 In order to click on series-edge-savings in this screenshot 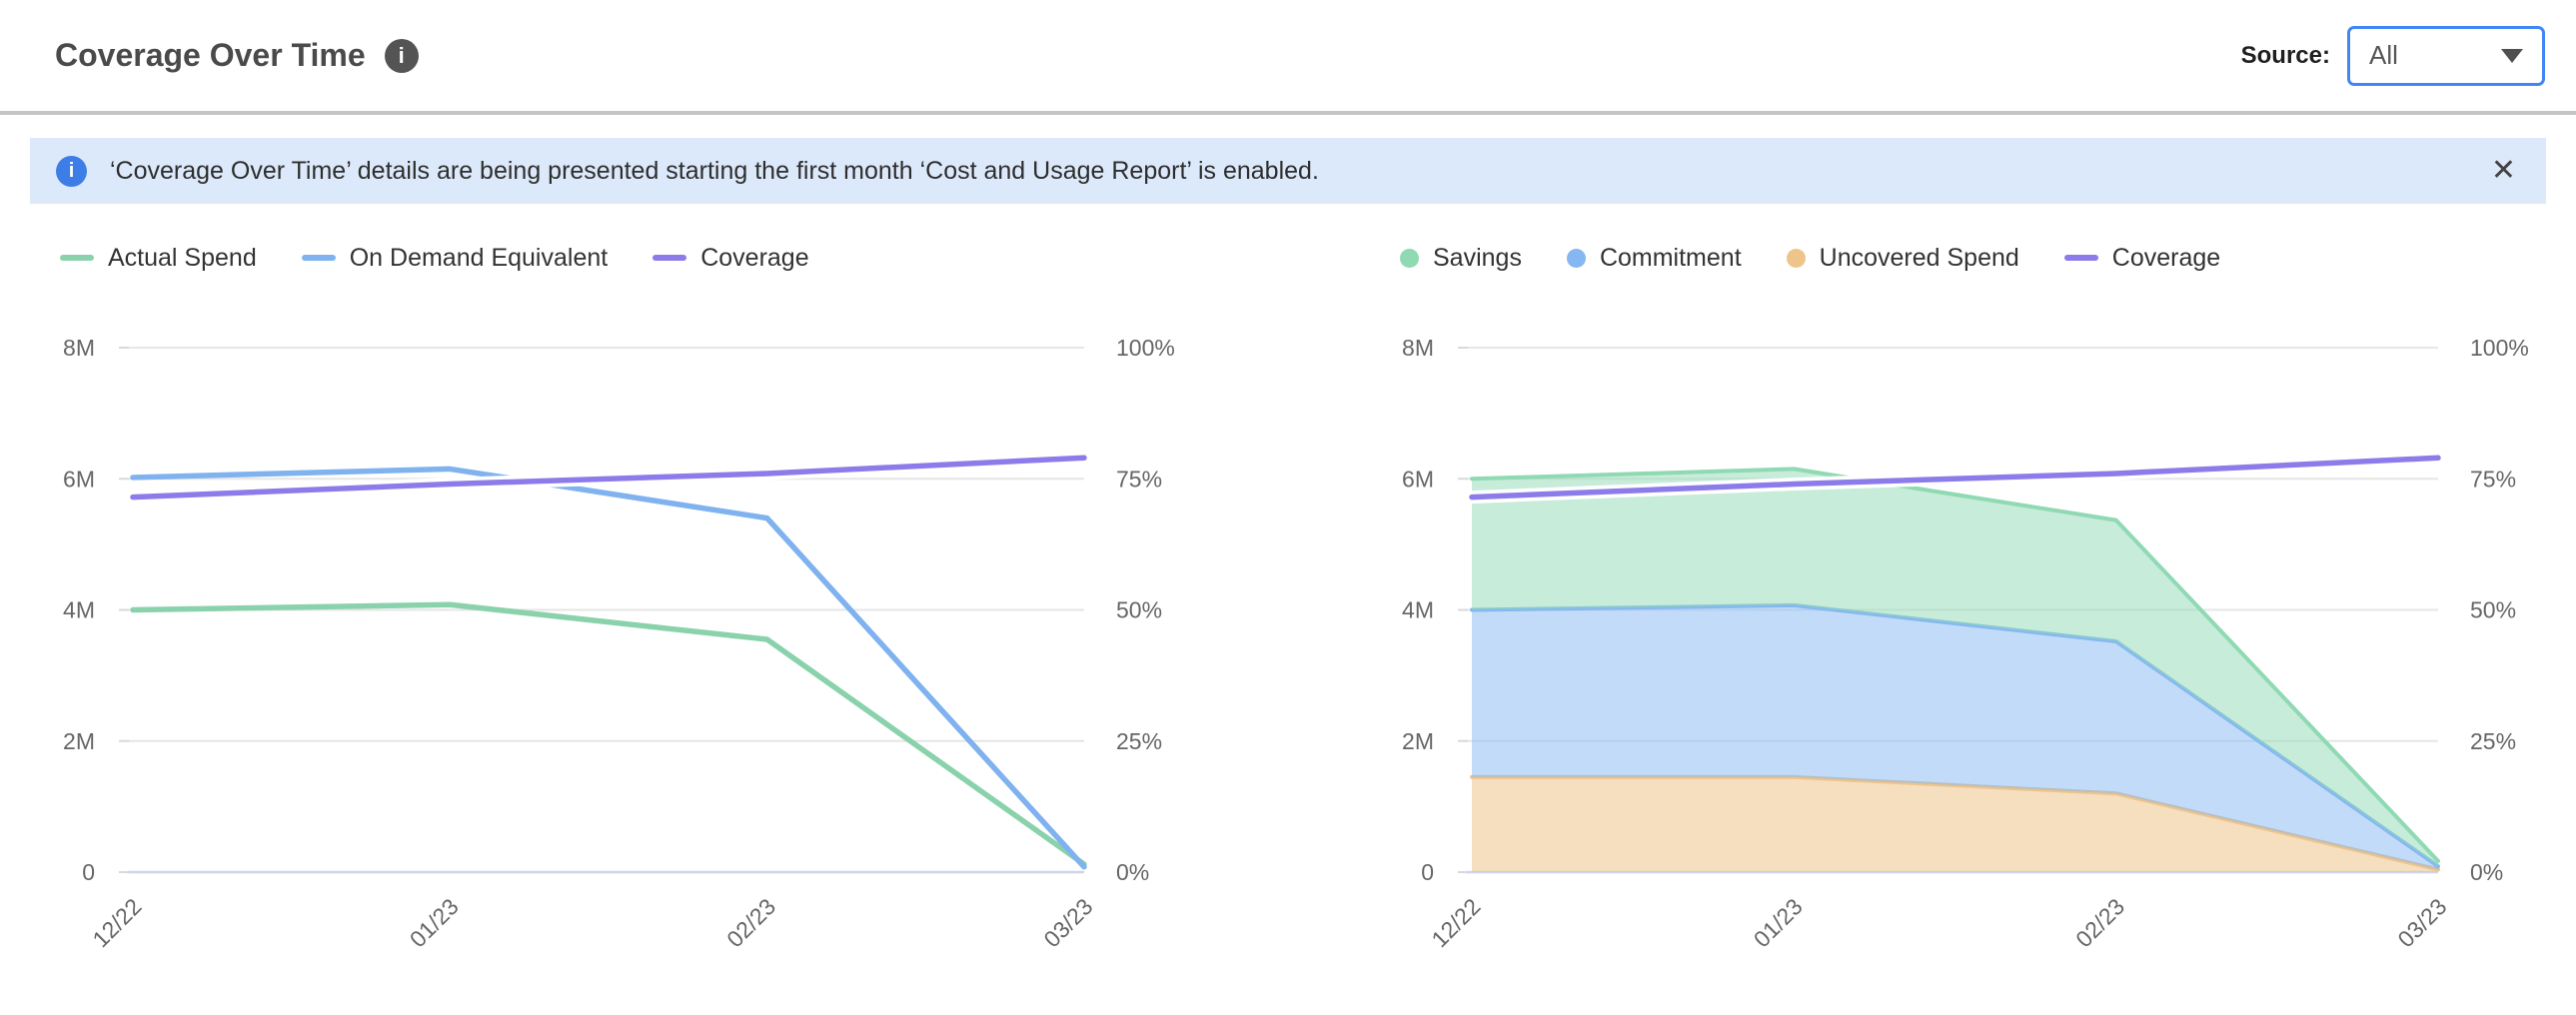, I will do `click(1955, 665)`.